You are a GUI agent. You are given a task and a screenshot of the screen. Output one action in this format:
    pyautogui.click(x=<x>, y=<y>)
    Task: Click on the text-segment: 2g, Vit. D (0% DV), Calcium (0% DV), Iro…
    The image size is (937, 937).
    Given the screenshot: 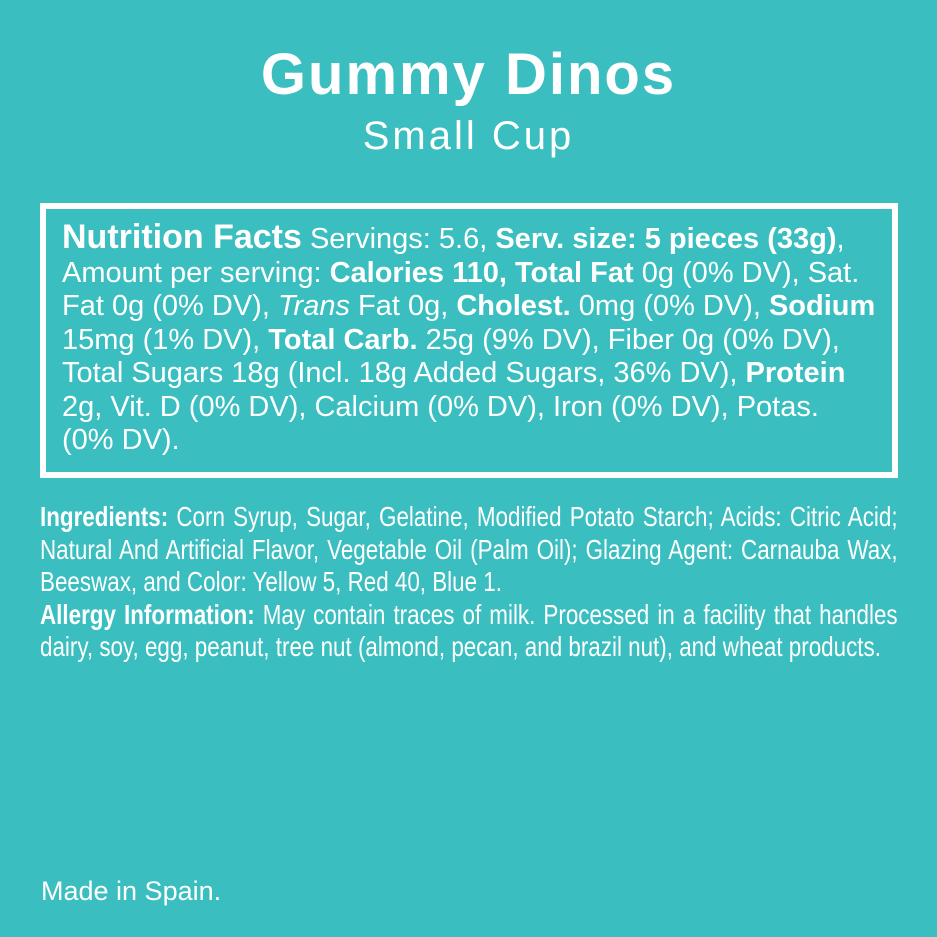 What is the action you would take?
    pyautogui.click(x=440, y=423)
    